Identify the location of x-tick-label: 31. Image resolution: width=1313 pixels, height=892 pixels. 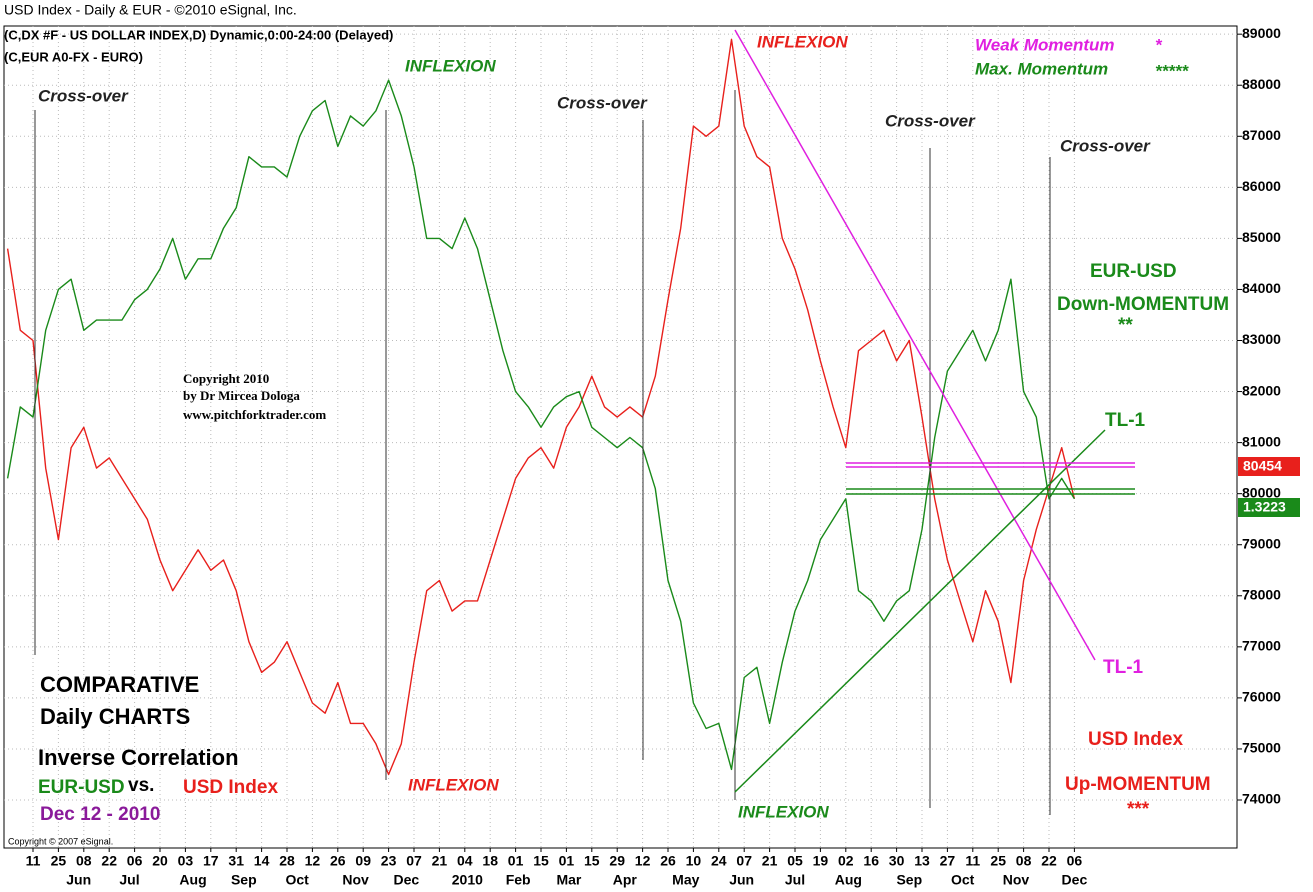
(236, 861).